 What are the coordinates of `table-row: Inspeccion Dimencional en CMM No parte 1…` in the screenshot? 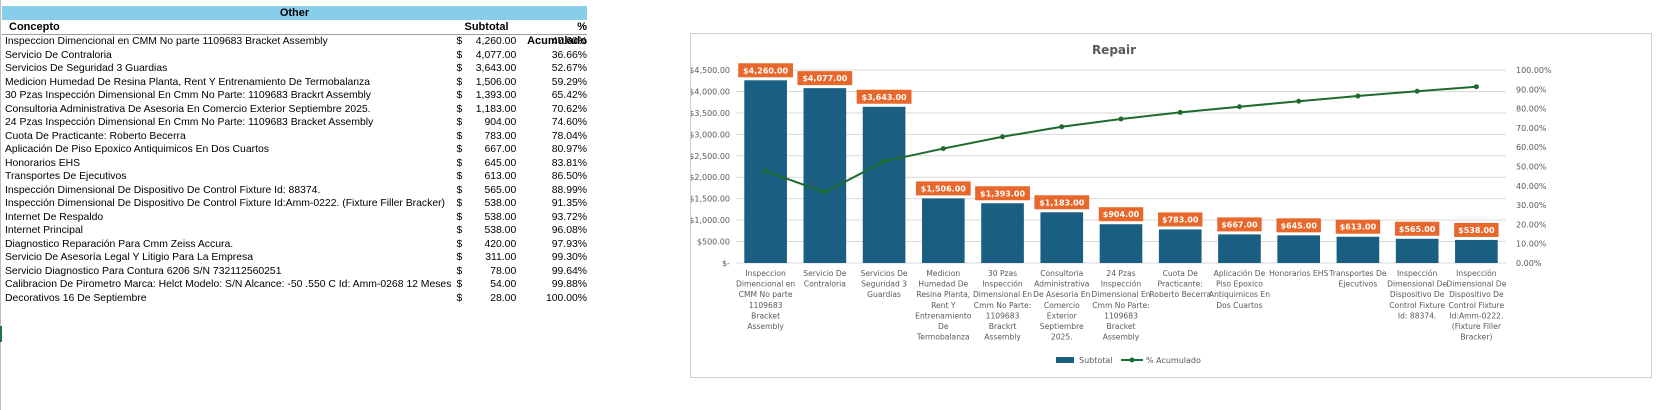 It's located at (294, 42).